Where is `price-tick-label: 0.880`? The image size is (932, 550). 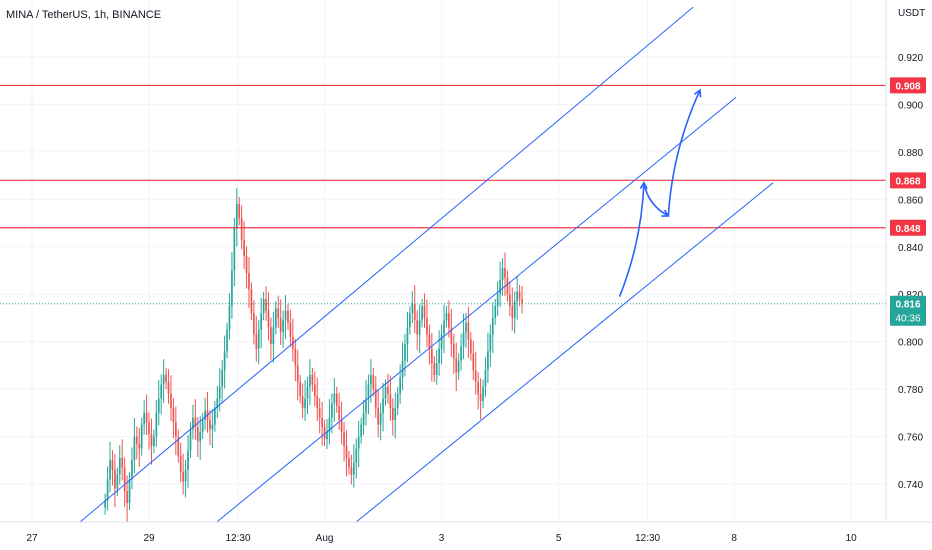
price-tick-label: 0.880 is located at coordinates (910, 153).